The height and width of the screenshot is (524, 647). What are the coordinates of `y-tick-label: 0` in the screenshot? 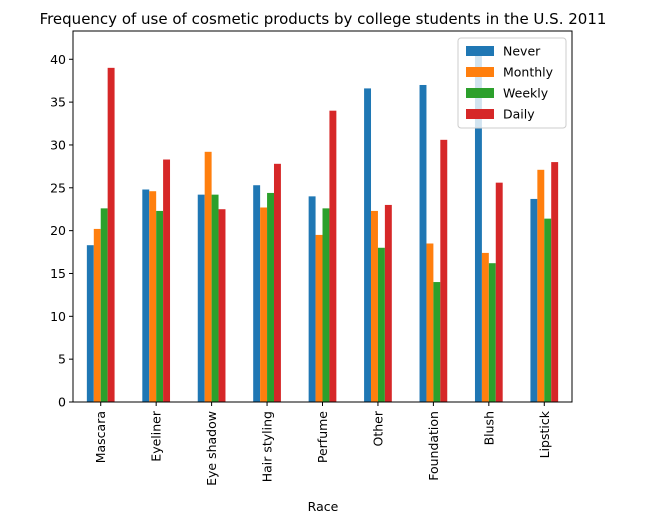 It's located at (62, 402).